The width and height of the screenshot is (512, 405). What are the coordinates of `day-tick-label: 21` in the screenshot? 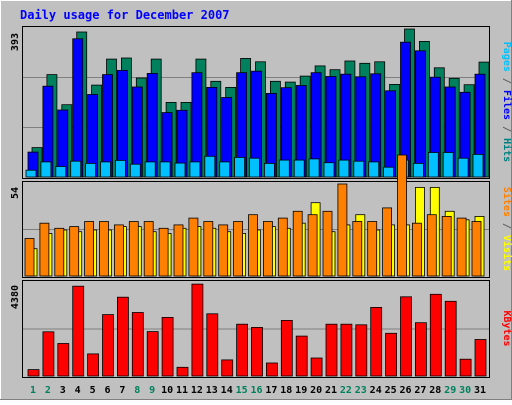 It's located at (331, 390).